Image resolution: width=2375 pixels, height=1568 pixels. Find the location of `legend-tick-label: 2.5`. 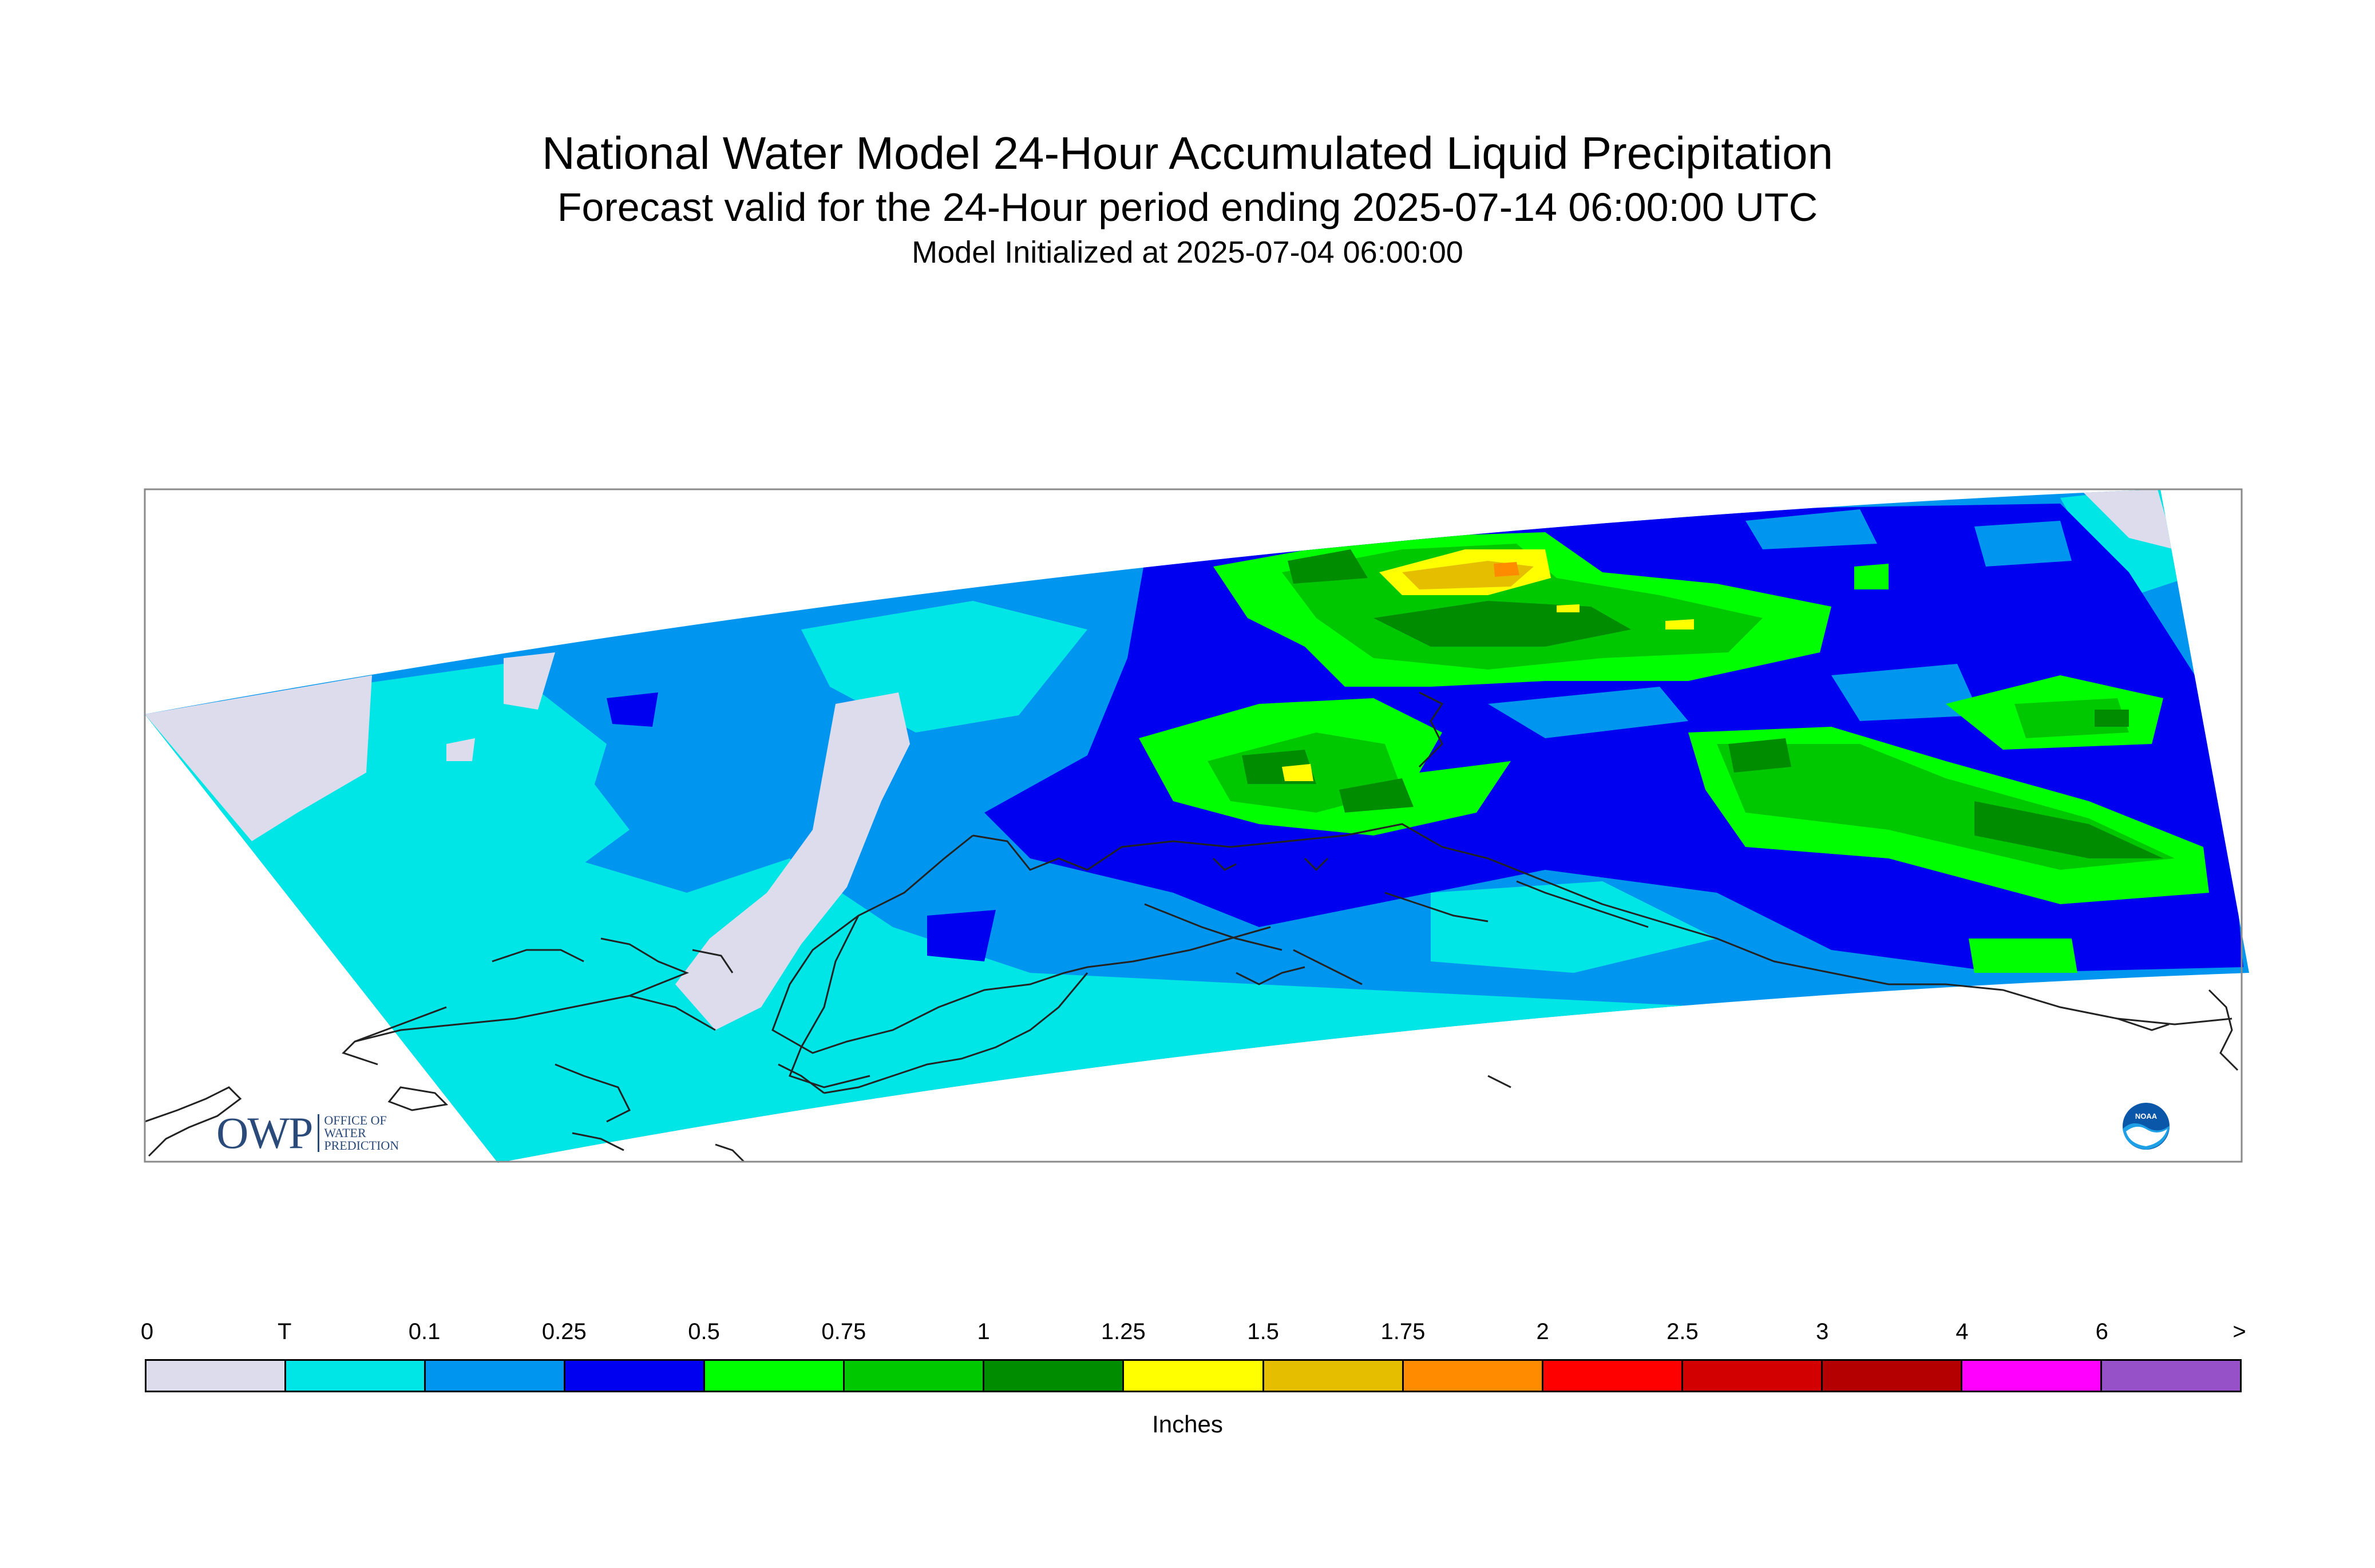

legend-tick-label: 2.5 is located at coordinates (1683, 1331).